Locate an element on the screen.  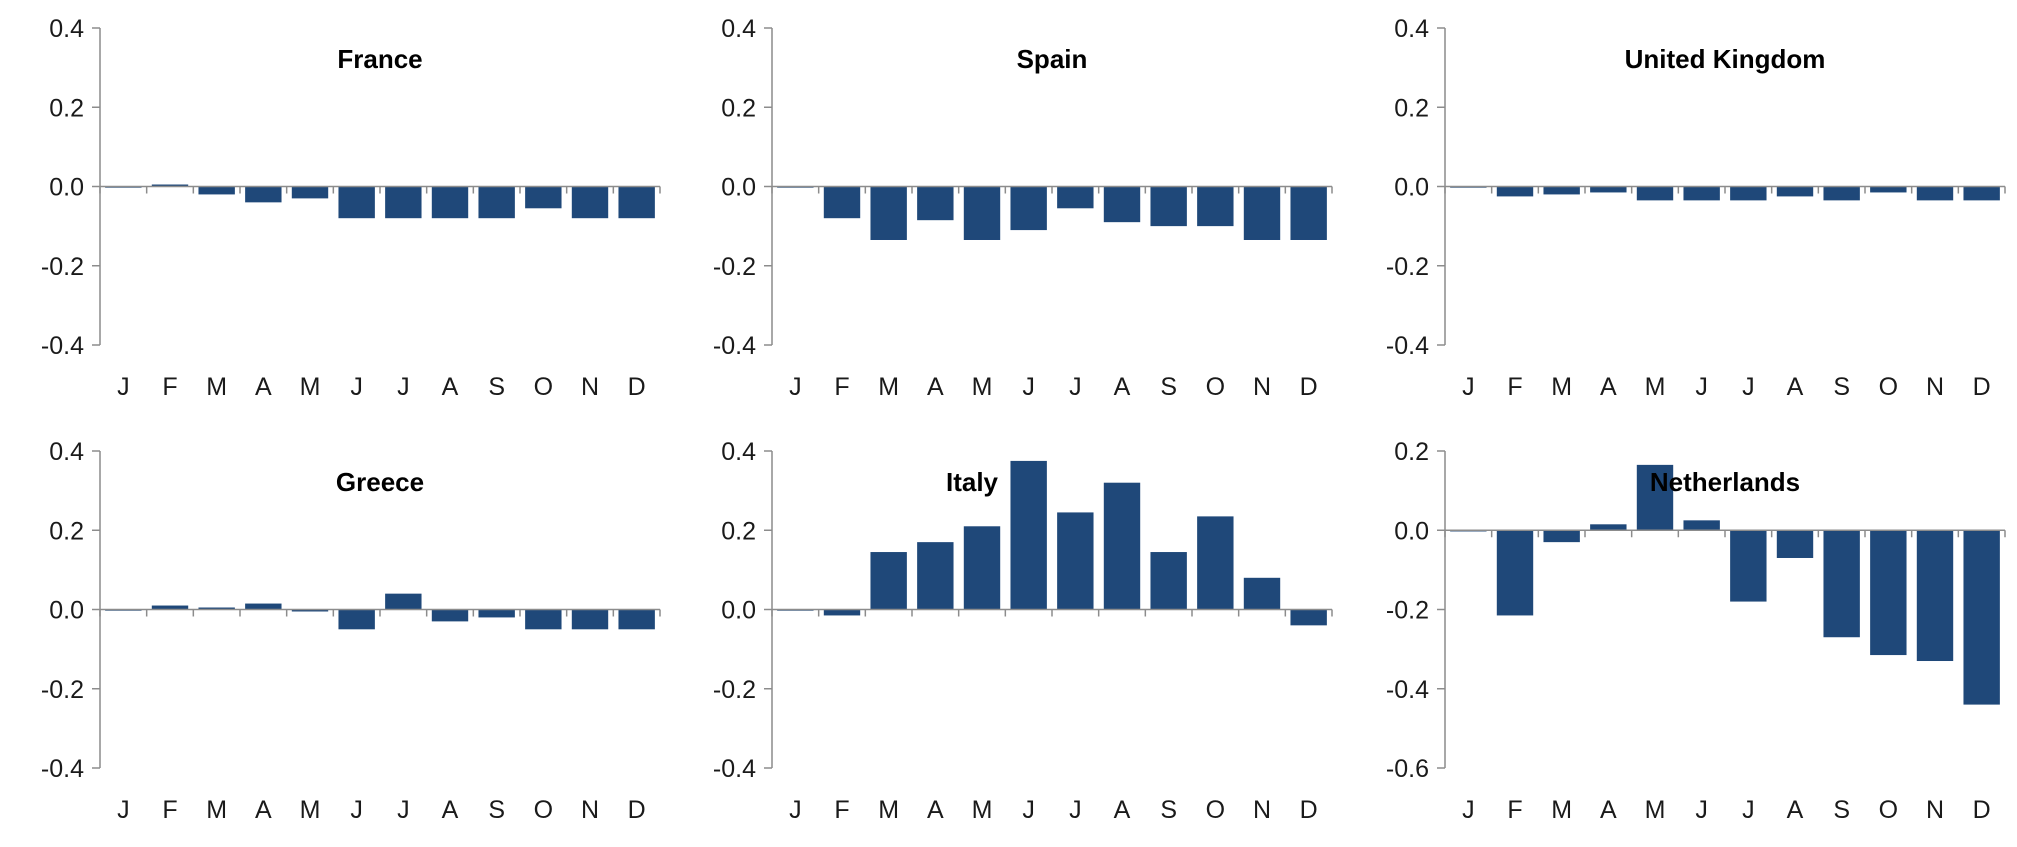
chart-title-netherlands: Netherlands is located at coordinates (1725, 482).